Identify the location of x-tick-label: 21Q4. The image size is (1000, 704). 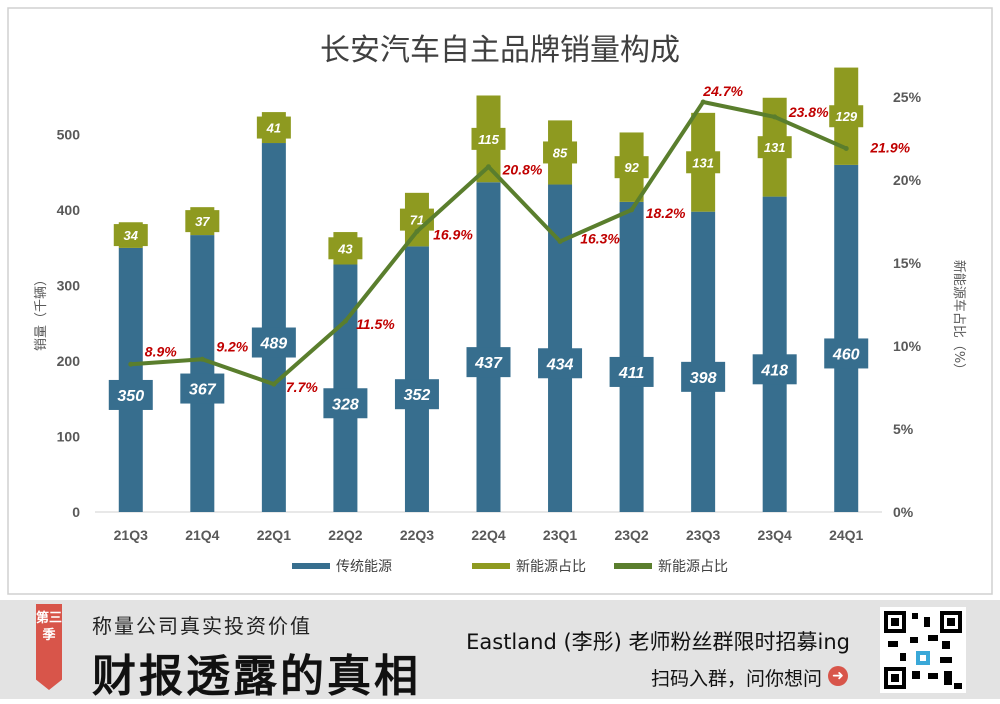
(202, 535).